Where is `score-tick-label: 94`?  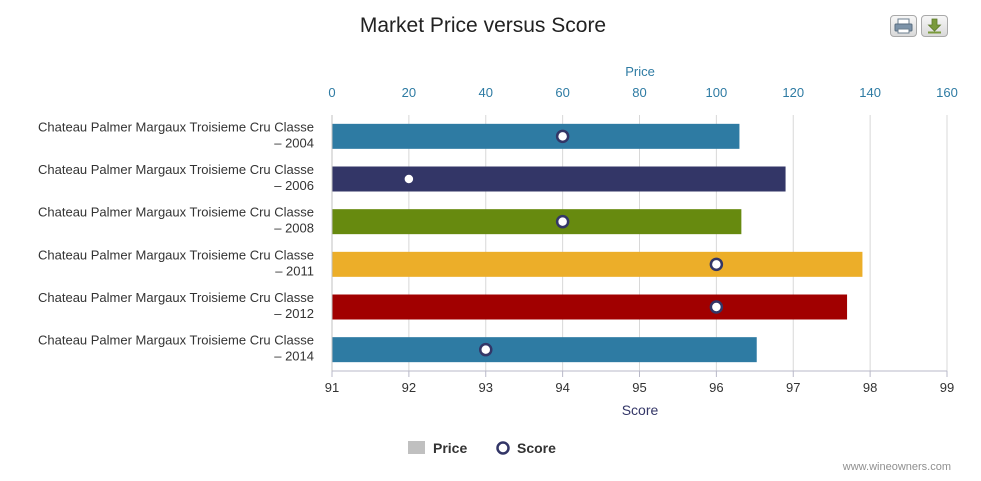 score-tick-label: 94 is located at coordinates (562, 387).